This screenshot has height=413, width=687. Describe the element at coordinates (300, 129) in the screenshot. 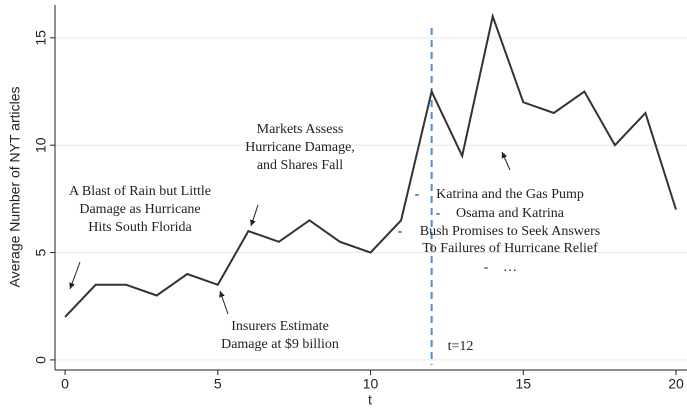

I see `annotation: Markets Assess` at that location.